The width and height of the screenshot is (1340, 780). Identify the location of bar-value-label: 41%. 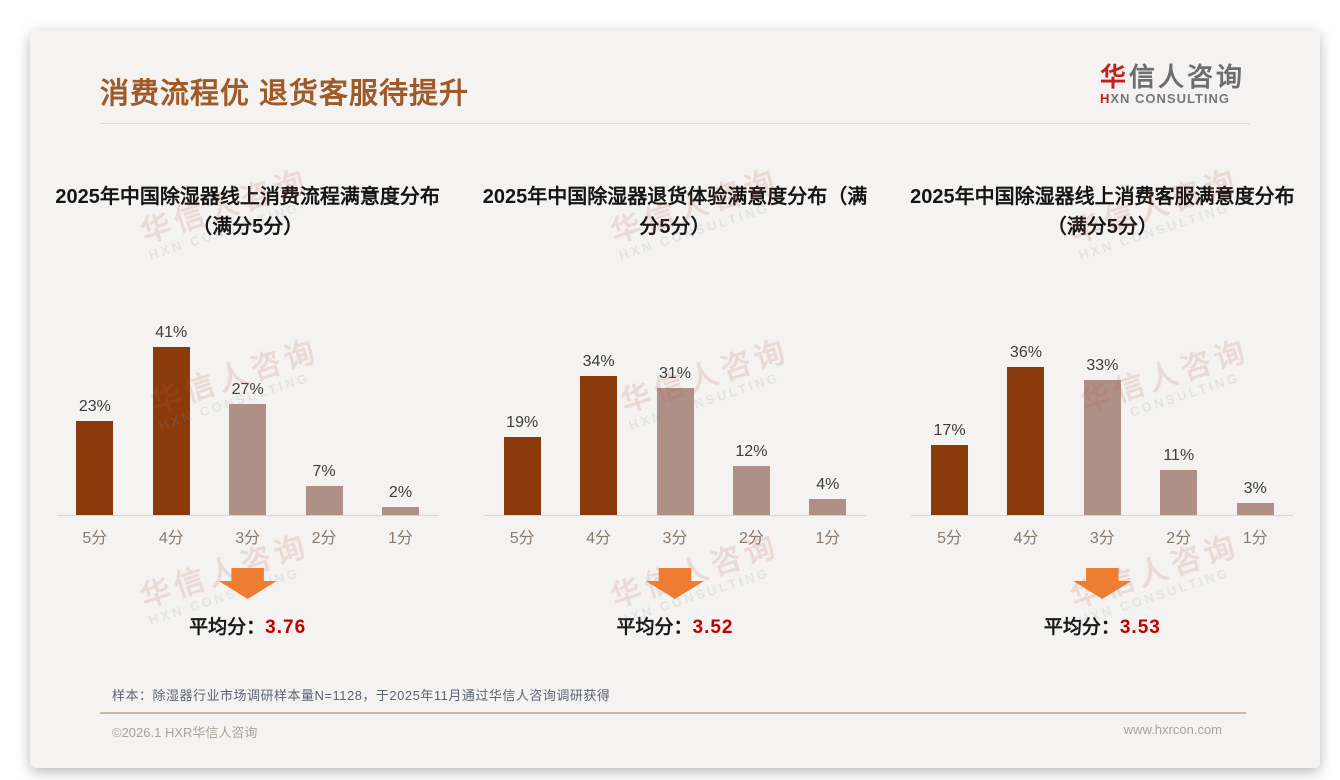
(171, 332).